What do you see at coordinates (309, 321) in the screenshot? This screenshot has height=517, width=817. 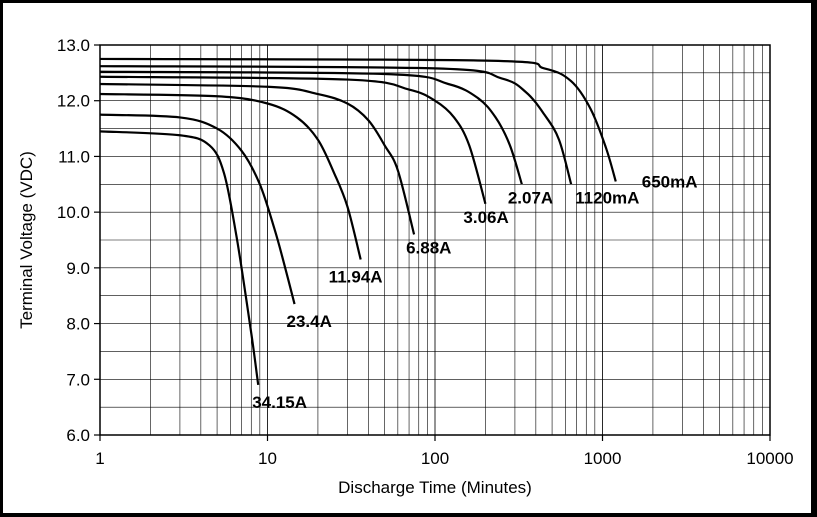 I see `curve-label: 23.4A` at bounding box center [309, 321].